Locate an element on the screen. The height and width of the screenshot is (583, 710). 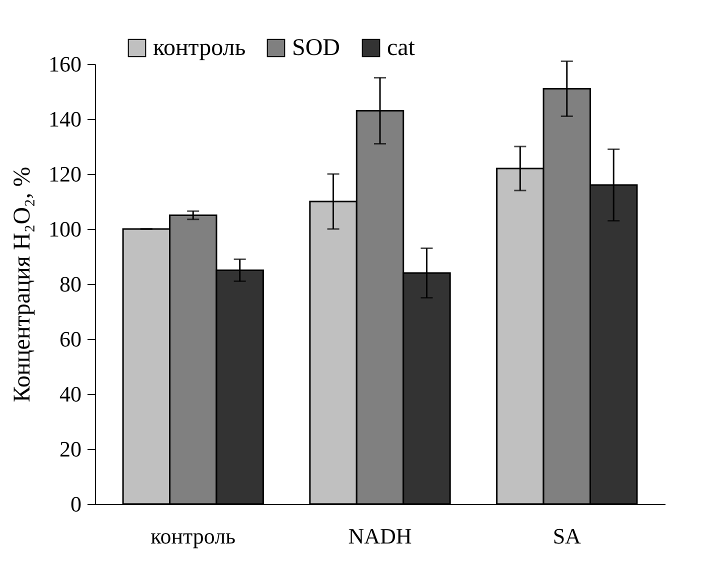
y-tick-label: 40 is located at coordinates (71, 394).